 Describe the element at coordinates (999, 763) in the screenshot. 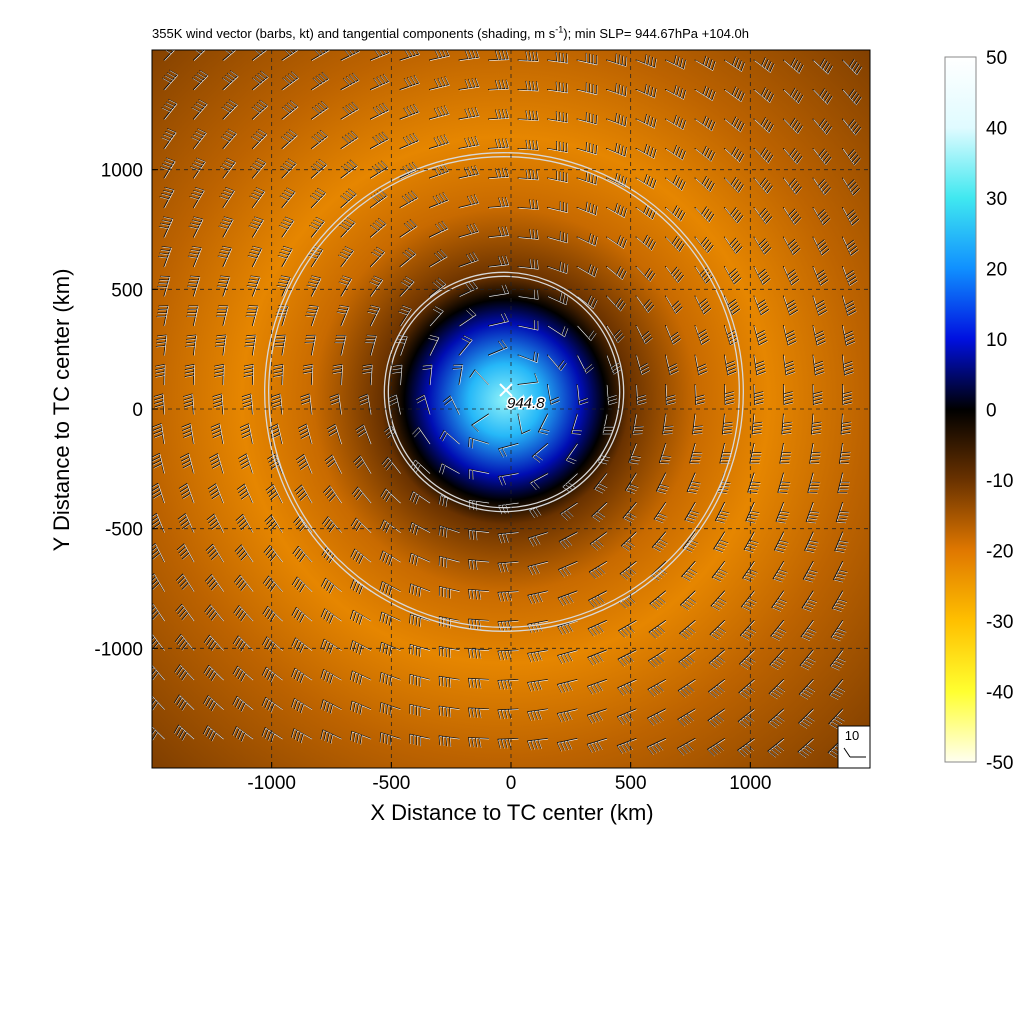

I see `colorbar-tick-label: -50` at that location.